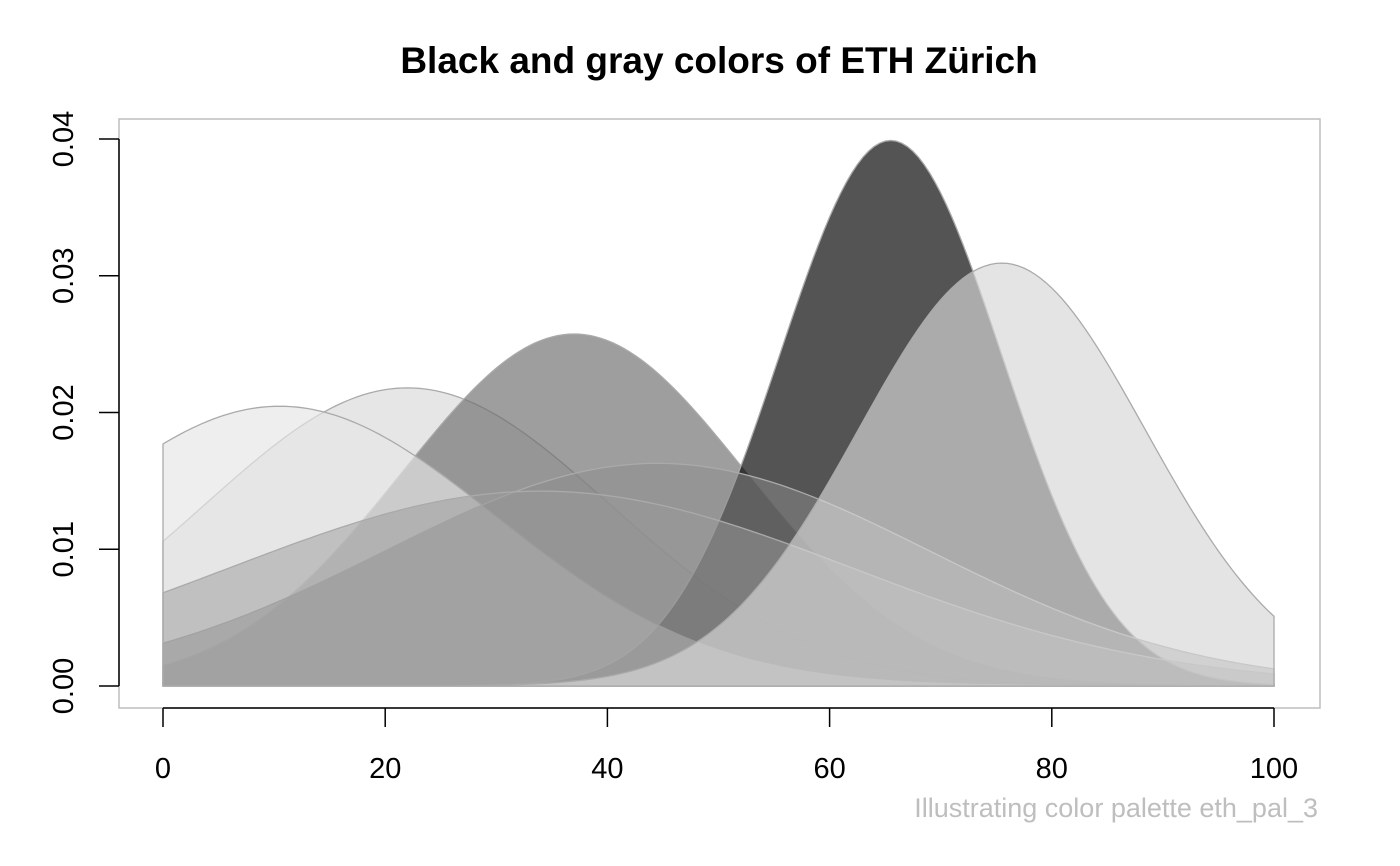 Image resolution: width=1400 pixels, height=866 pixels. Describe the element at coordinates (64, 276) in the screenshot. I see `y-tick-label: 0.03` at that location.